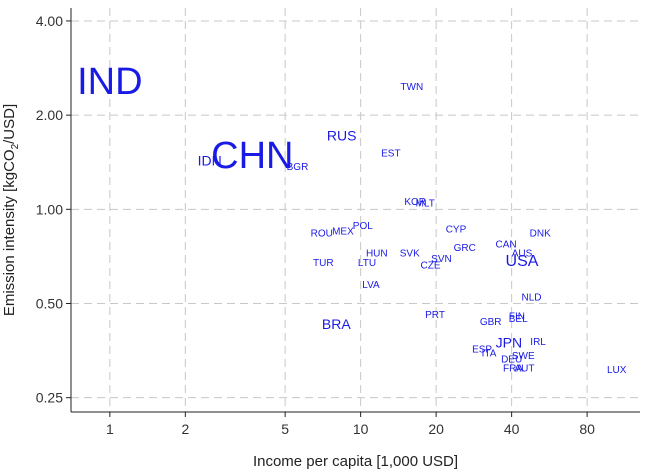 The image size is (648, 470). What do you see at coordinates (49, 115) in the screenshot?
I see `y-tick-label: 2.00` at bounding box center [49, 115].